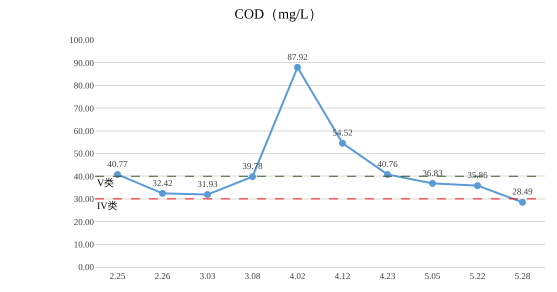 This screenshot has height=292, width=557. I want to click on x-tick-label: 4.02, so click(298, 275).